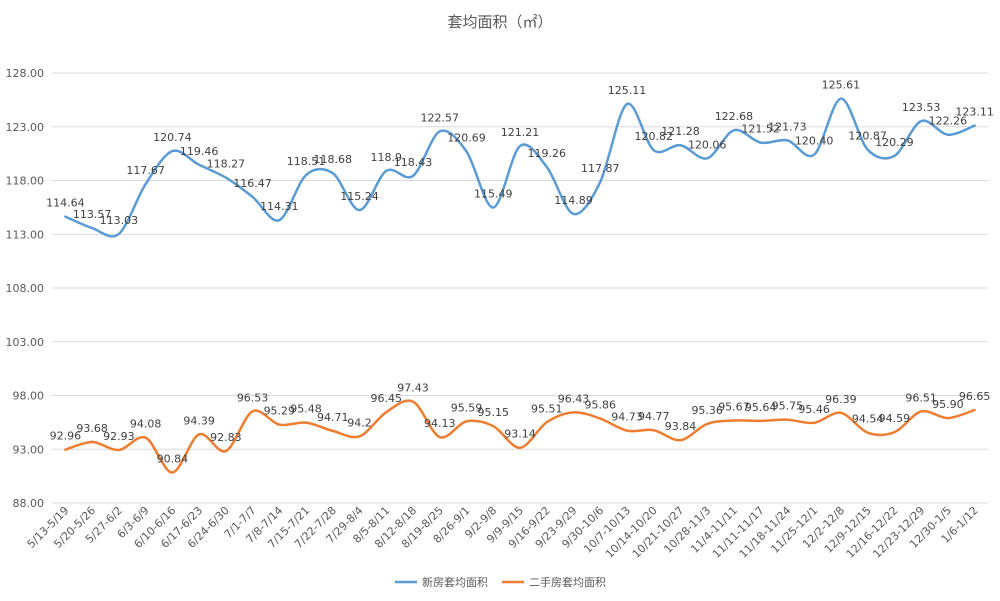 The height and width of the screenshot is (601, 1000). What do you see at coordinates (29, 449) in the screenshot?
I see `y-tick-label: 93.00` at bounding box center [29, 449].